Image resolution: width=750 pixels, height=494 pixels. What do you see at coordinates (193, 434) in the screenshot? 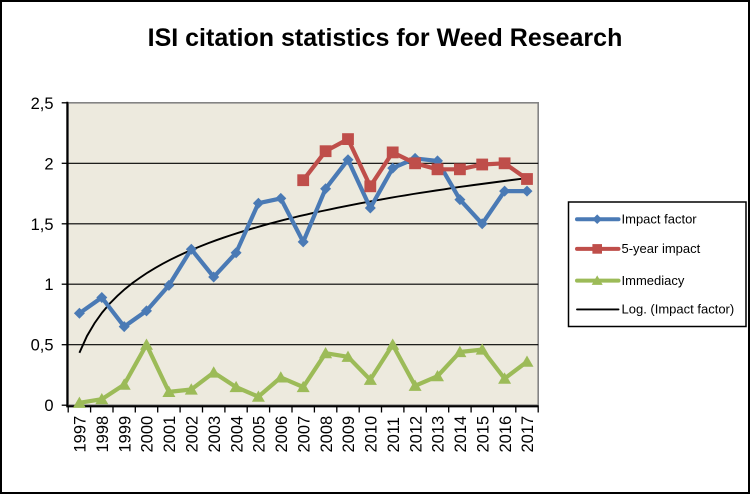
I see `svg-text: 2002` at bounding box center [193, 434].